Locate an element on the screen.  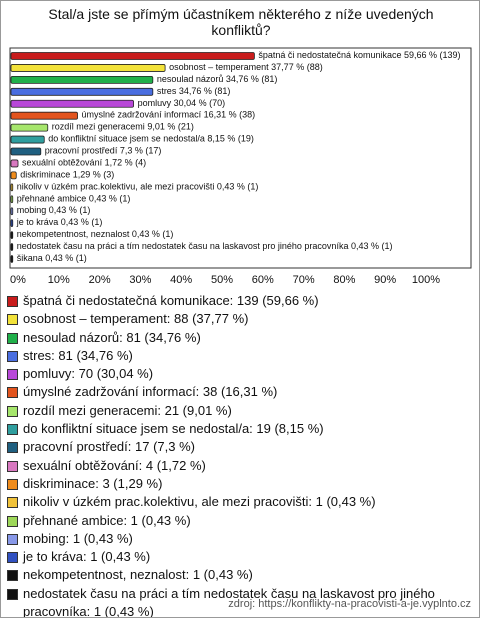
legend-item: rozdíl mezi generacemi: 21 (9,01 %) is located at coordinates (240, 411).